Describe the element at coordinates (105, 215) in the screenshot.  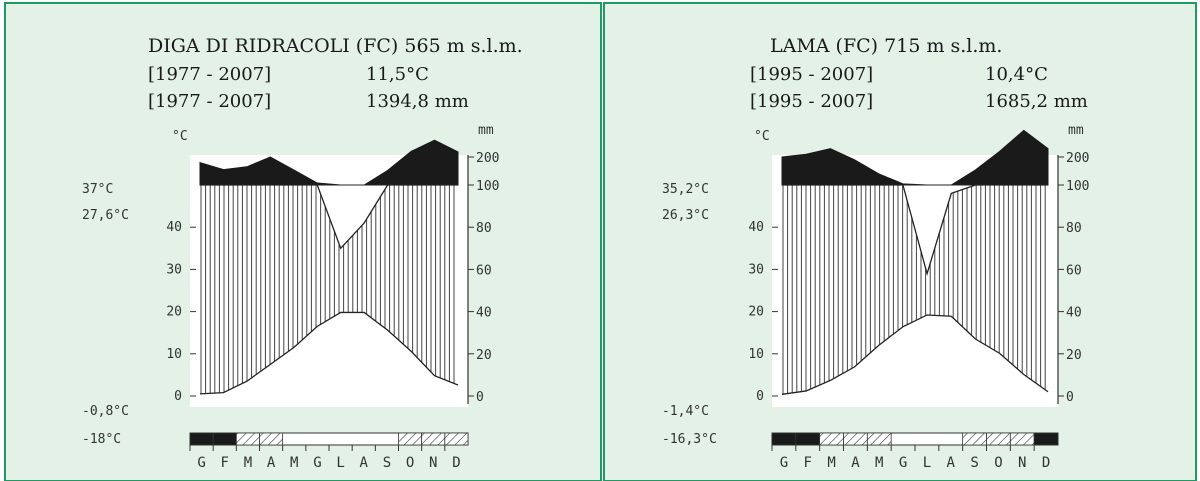
I see `mean-max-hottest-month: 27,6°C` at that location.